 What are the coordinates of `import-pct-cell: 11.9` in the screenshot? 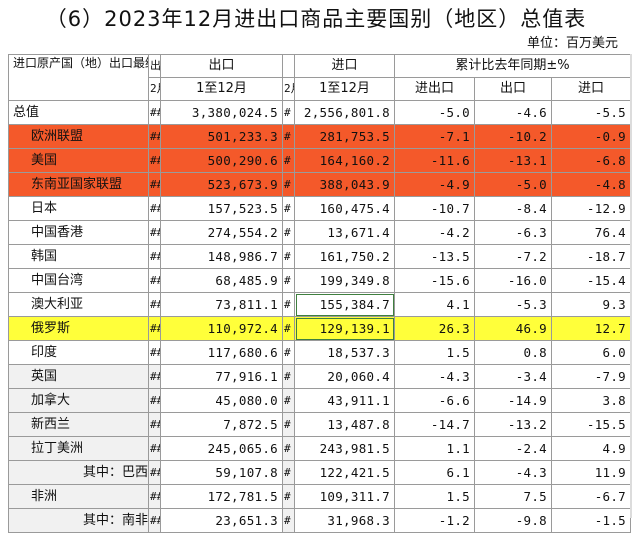 It's located at (591, 472).